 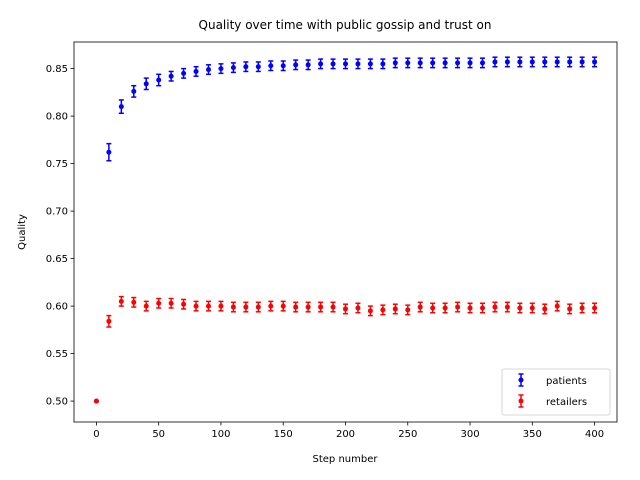 I want to click on legend-box, so click(x=556, y=392).